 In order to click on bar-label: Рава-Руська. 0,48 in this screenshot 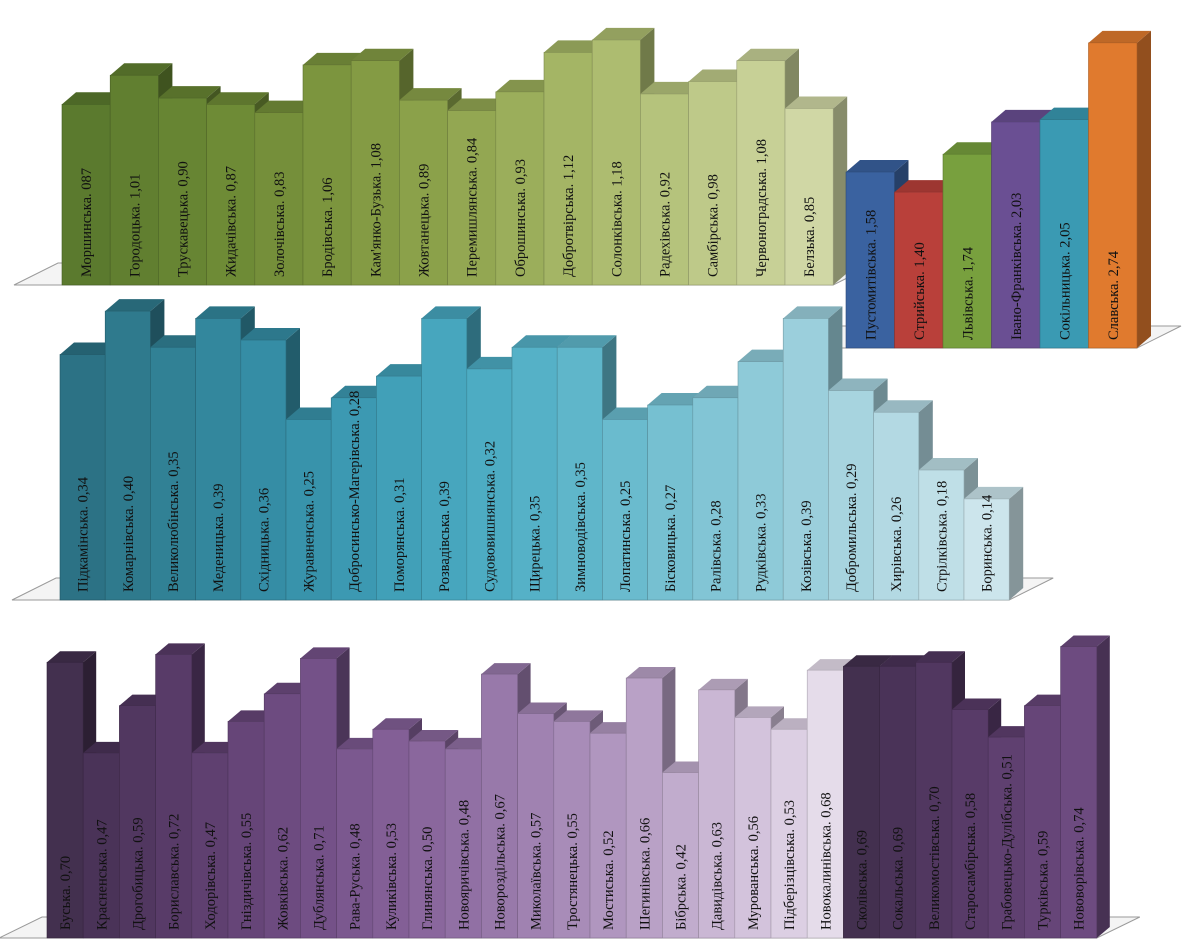, I will do `click(356, 876)`.